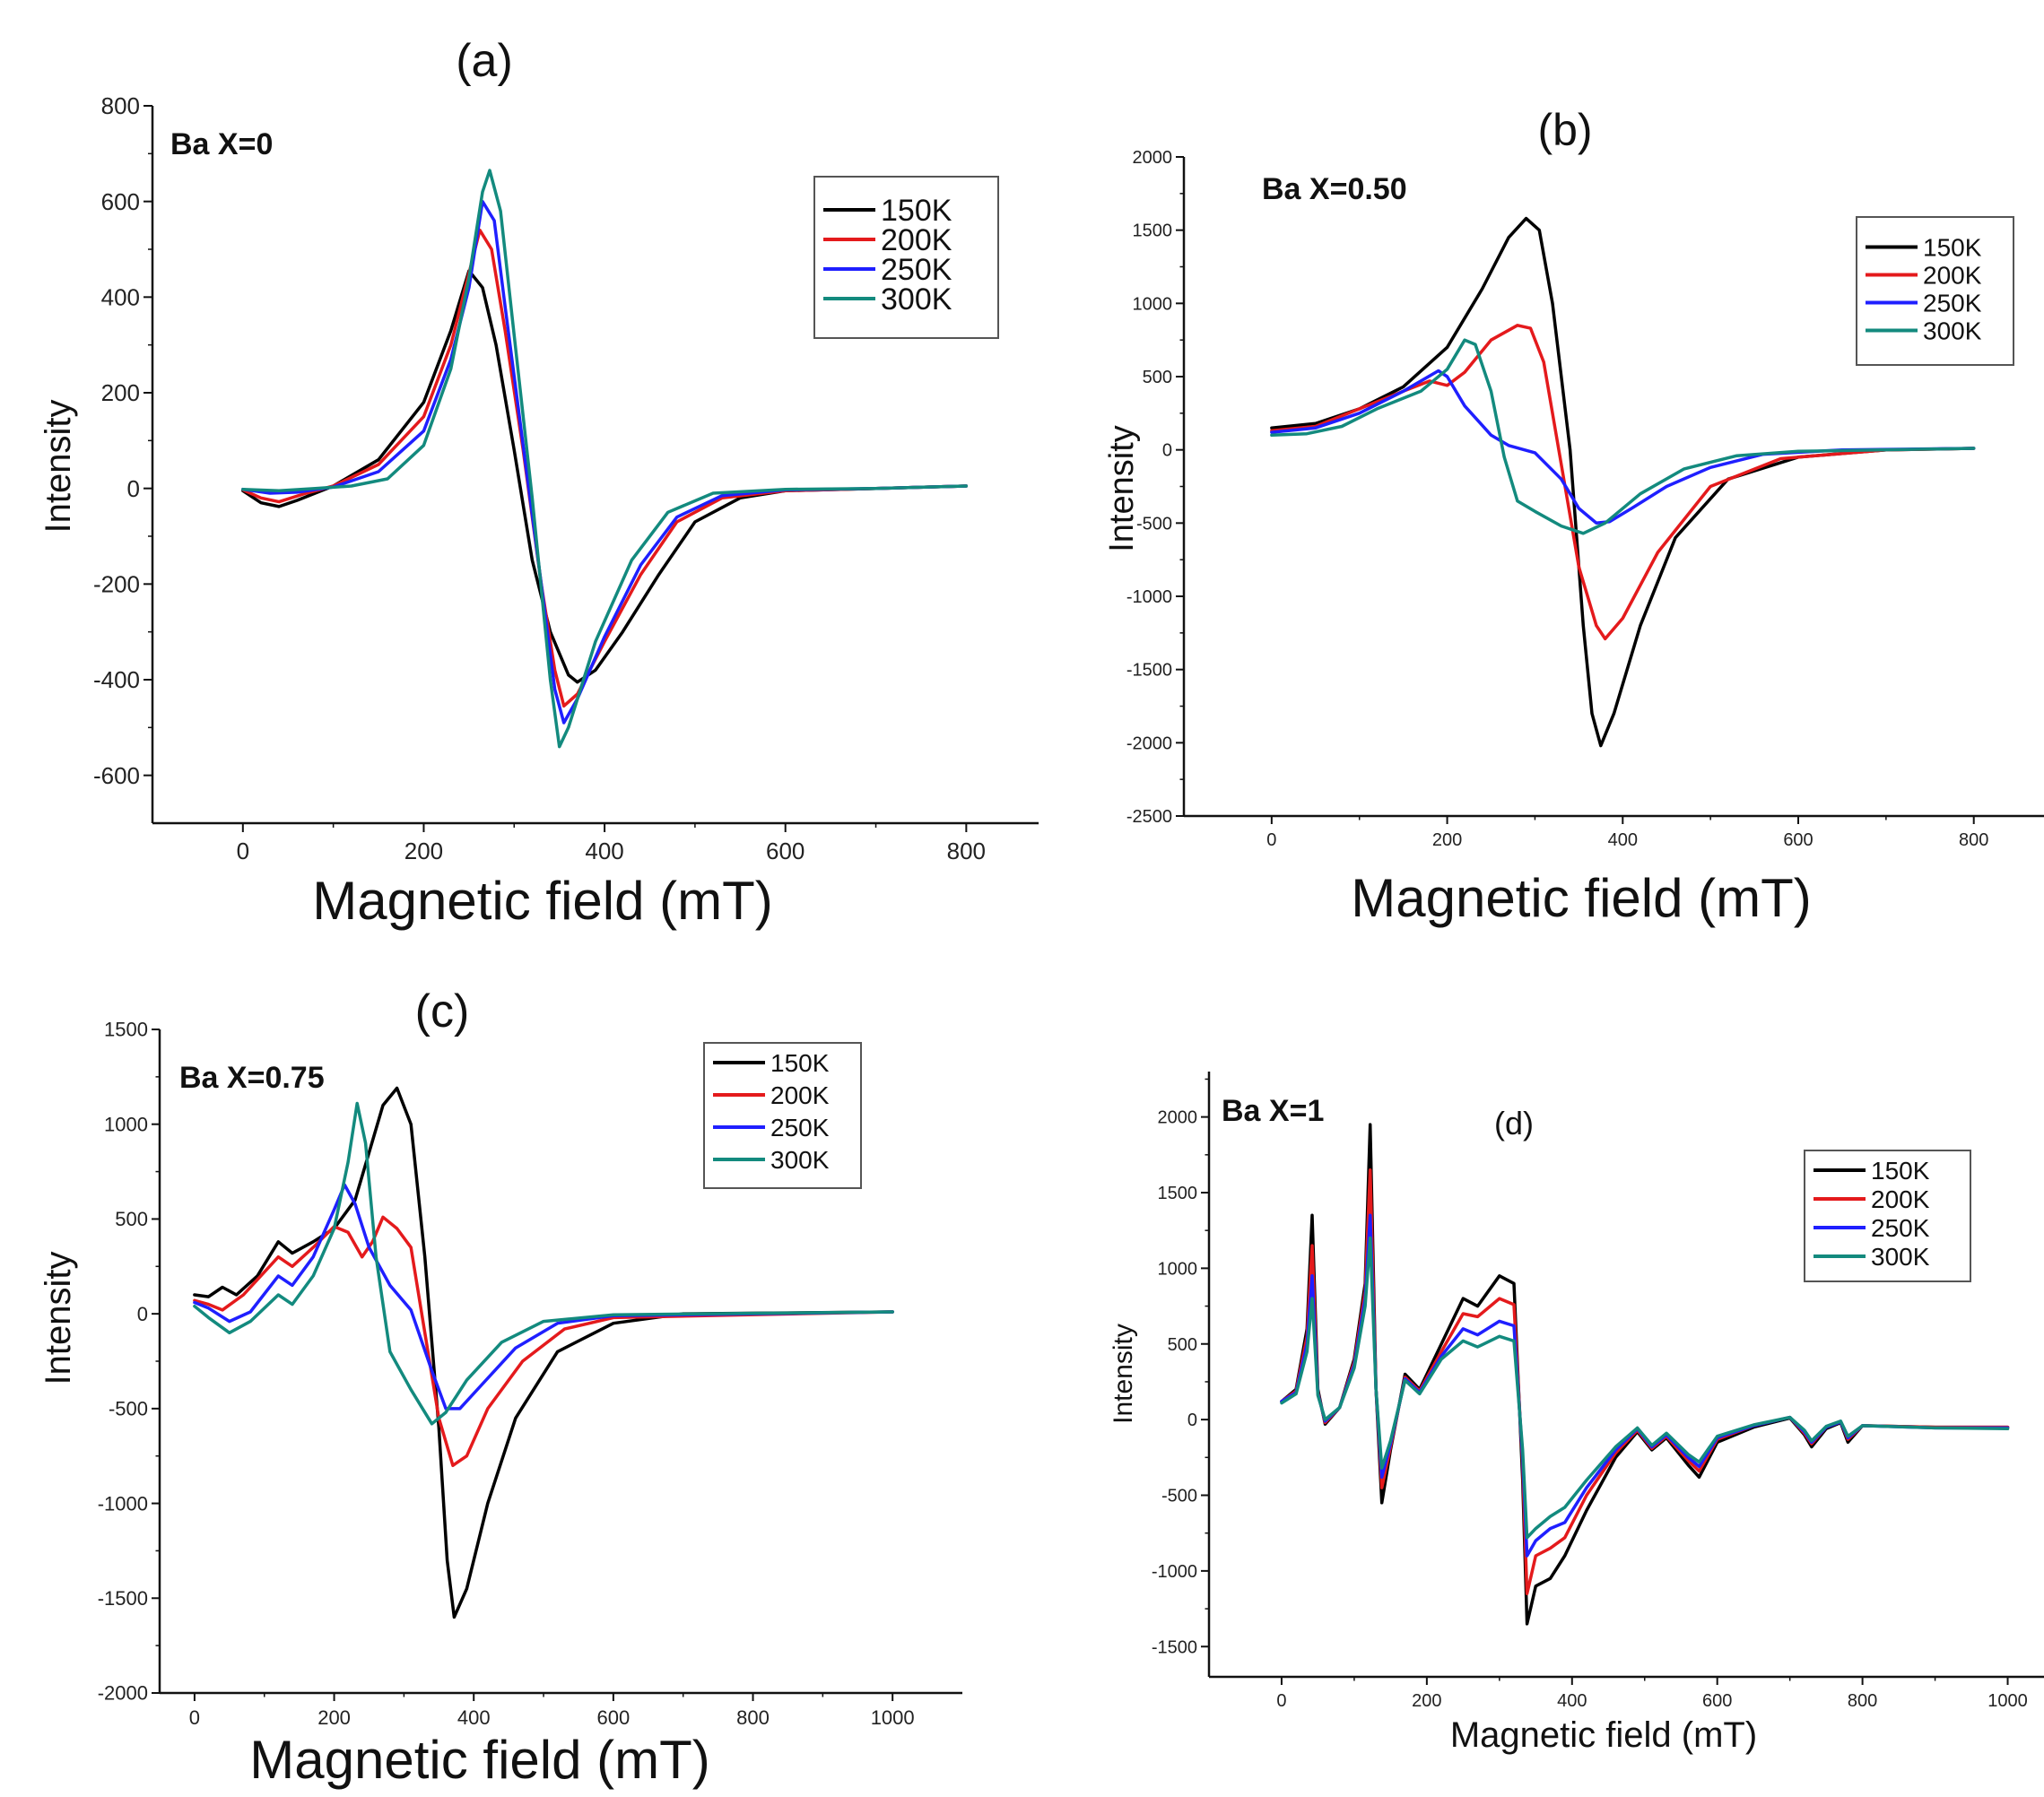  I want to click on panel-letter: (d), so click(1514, 1123).